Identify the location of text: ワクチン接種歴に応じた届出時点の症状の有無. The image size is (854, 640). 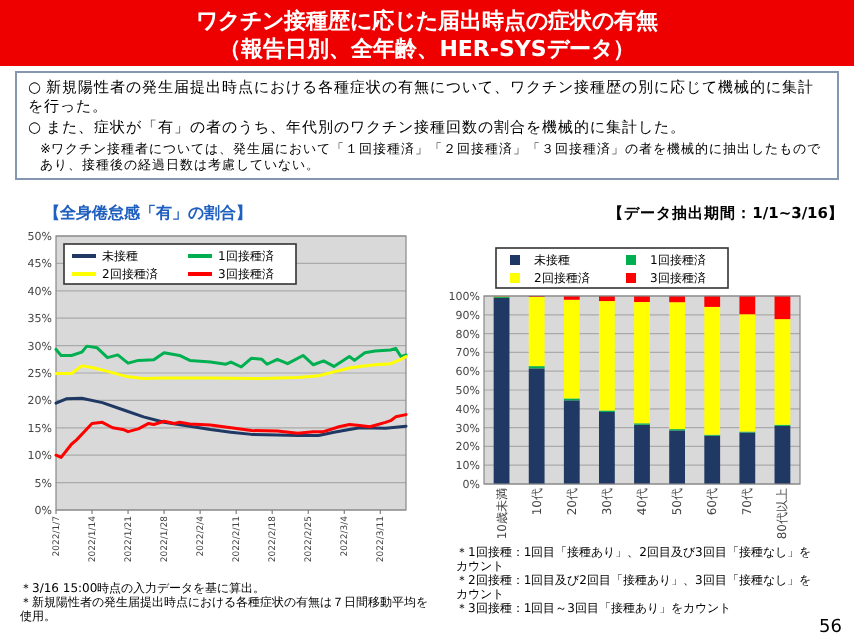
(427, 21).